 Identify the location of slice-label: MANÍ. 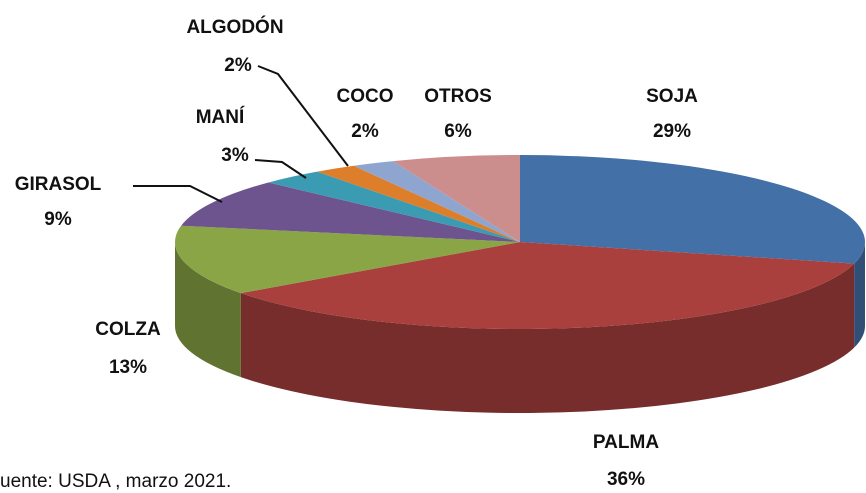
(220, 117).